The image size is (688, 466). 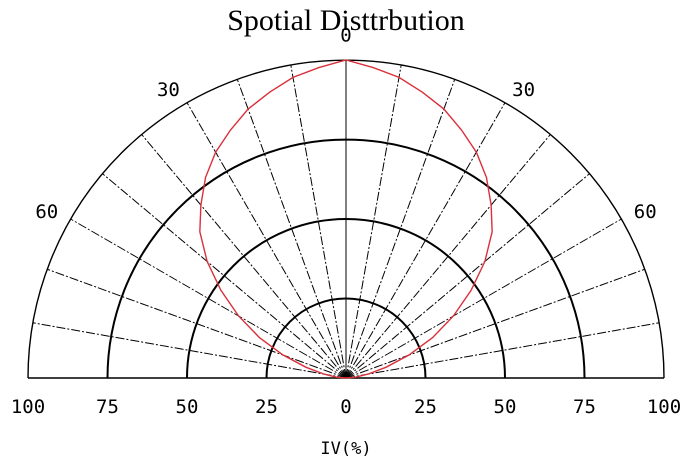 I want to click on grid-spoke-m60, so click(x=208, y=298).